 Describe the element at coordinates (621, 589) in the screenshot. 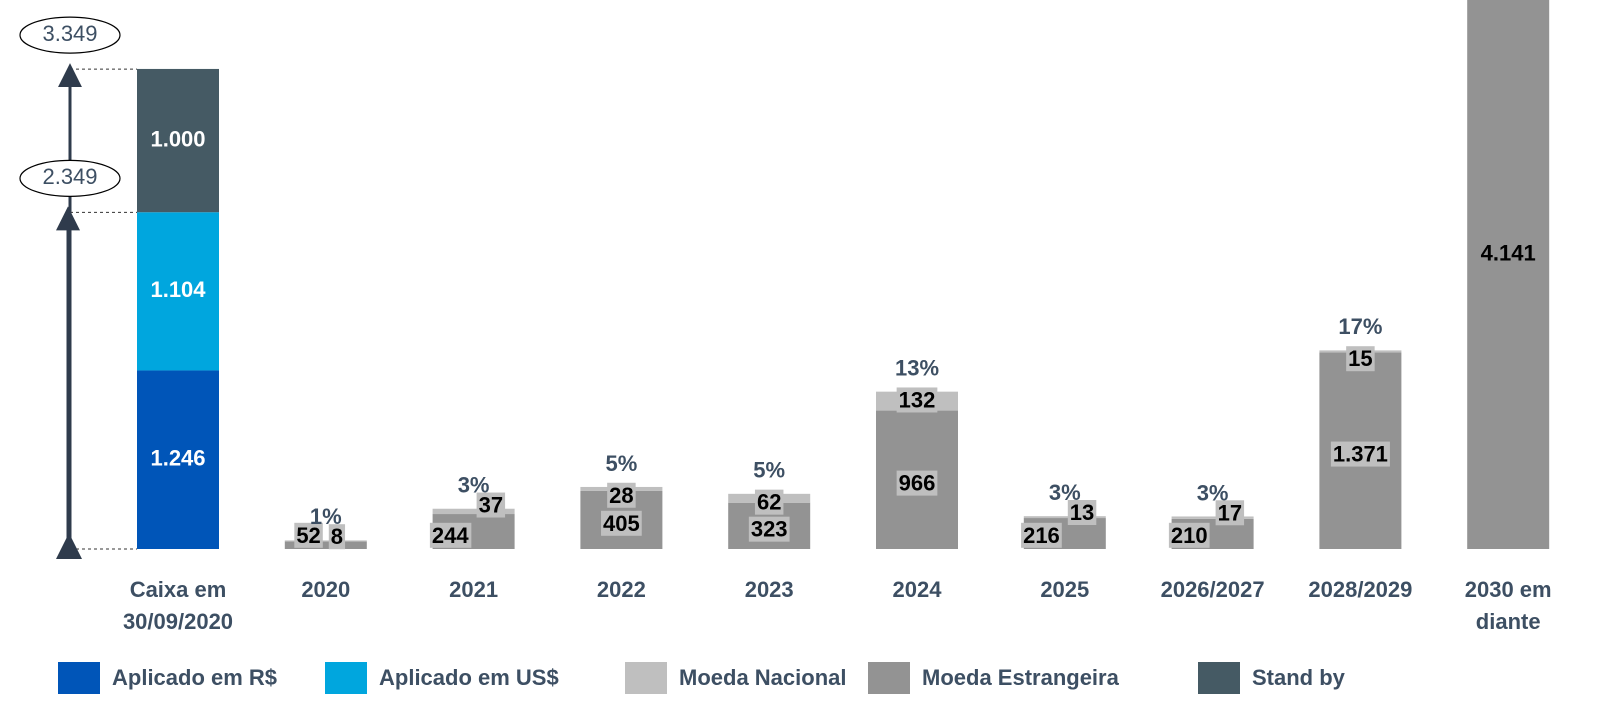

I see `x-tick-label: 2022` at that location.